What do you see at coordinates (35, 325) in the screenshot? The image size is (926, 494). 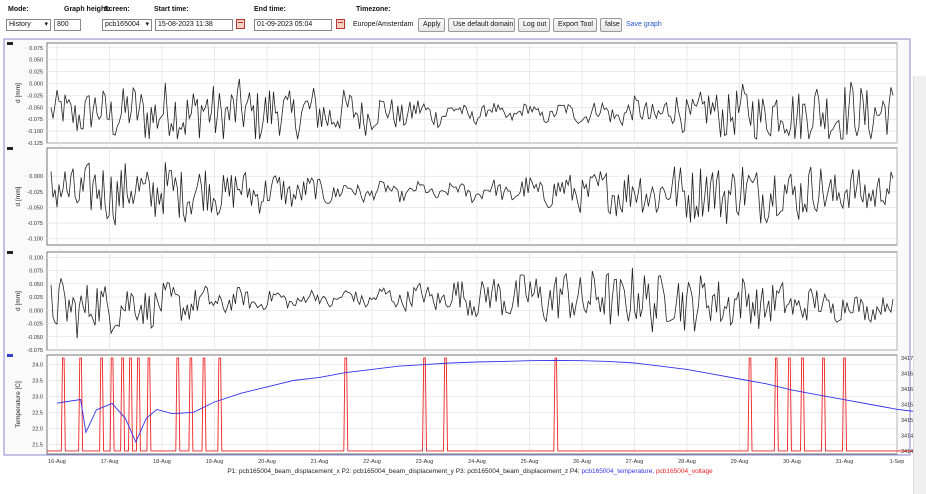 I see `panel-3-ytick: -0.025` at bounding box center [35, 325].